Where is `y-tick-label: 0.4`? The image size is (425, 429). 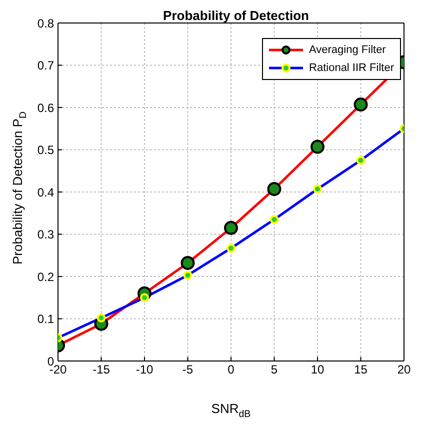 y-tick-label: 0.4 is located at coordinates (45, 192).